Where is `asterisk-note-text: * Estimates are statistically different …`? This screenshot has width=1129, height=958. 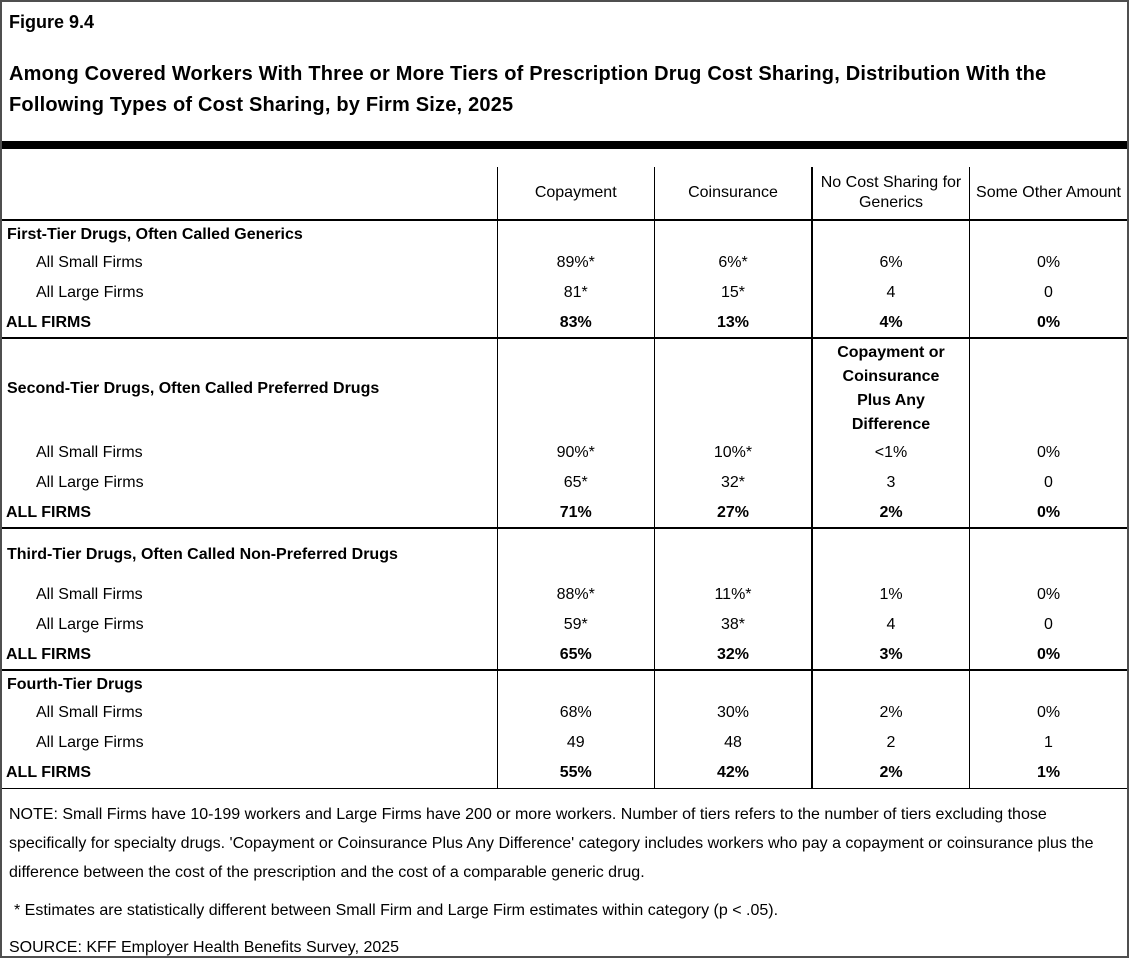 asterisk-note-text: * Estimates are statistically different … is located at coordinates (396, 910).